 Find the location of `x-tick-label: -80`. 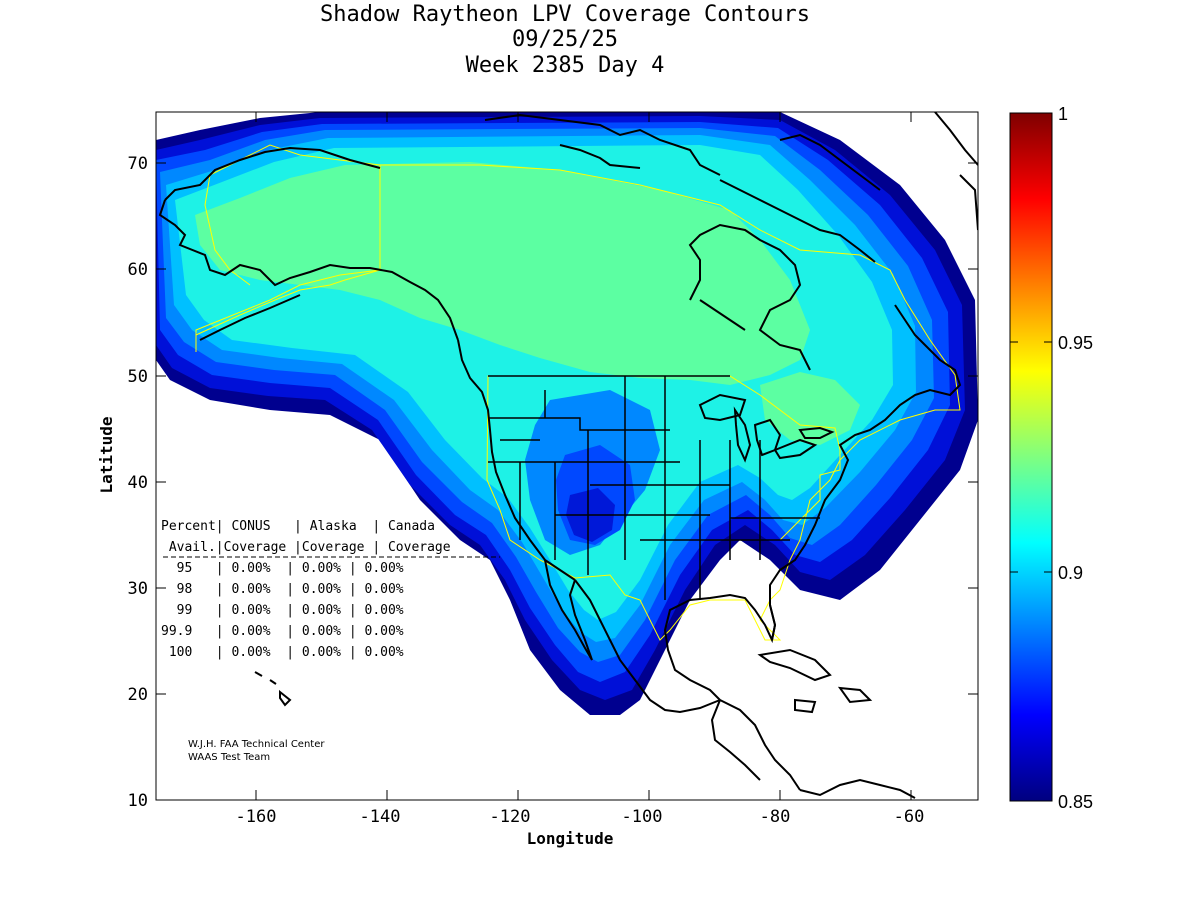

x-tick-label: -80 is located at coordinates (775, 817).